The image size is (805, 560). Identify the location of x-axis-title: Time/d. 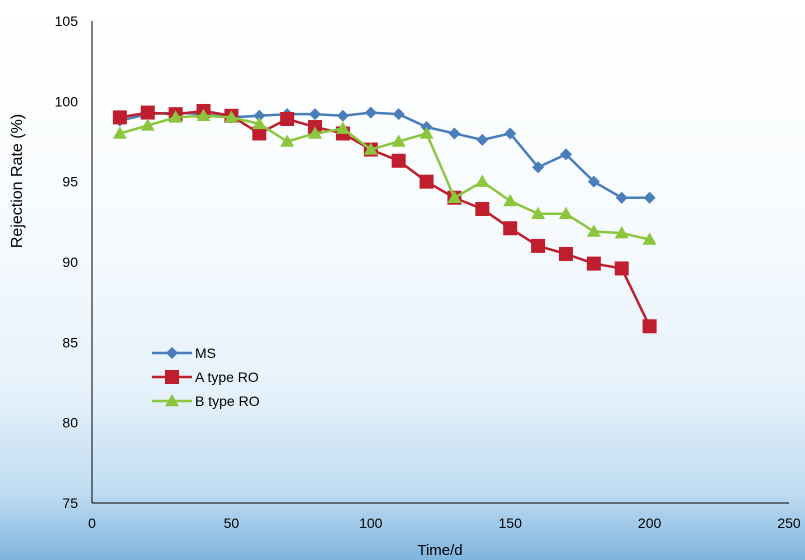
(439, 550).